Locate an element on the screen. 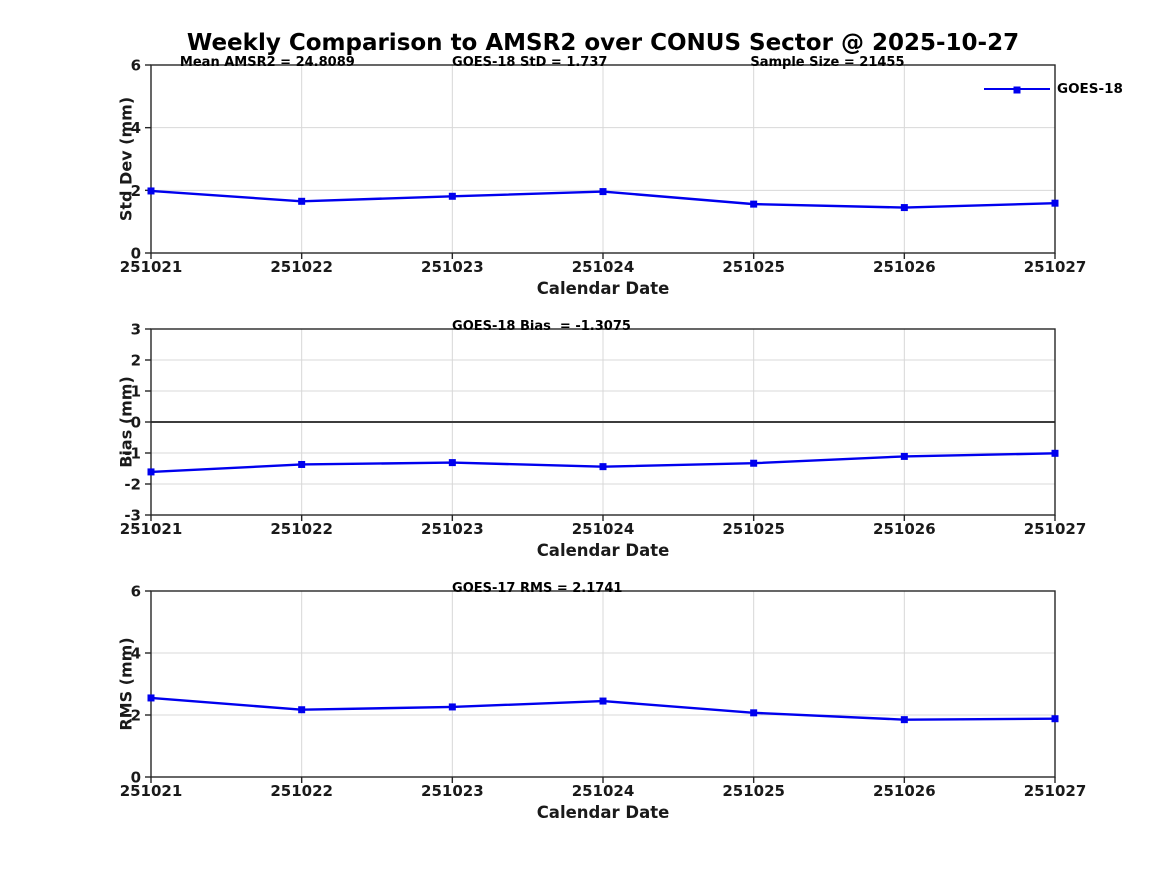  annotation-goes17-rms: GOES-17 RMS = 2.1741 is located at coordinates (537, 588).